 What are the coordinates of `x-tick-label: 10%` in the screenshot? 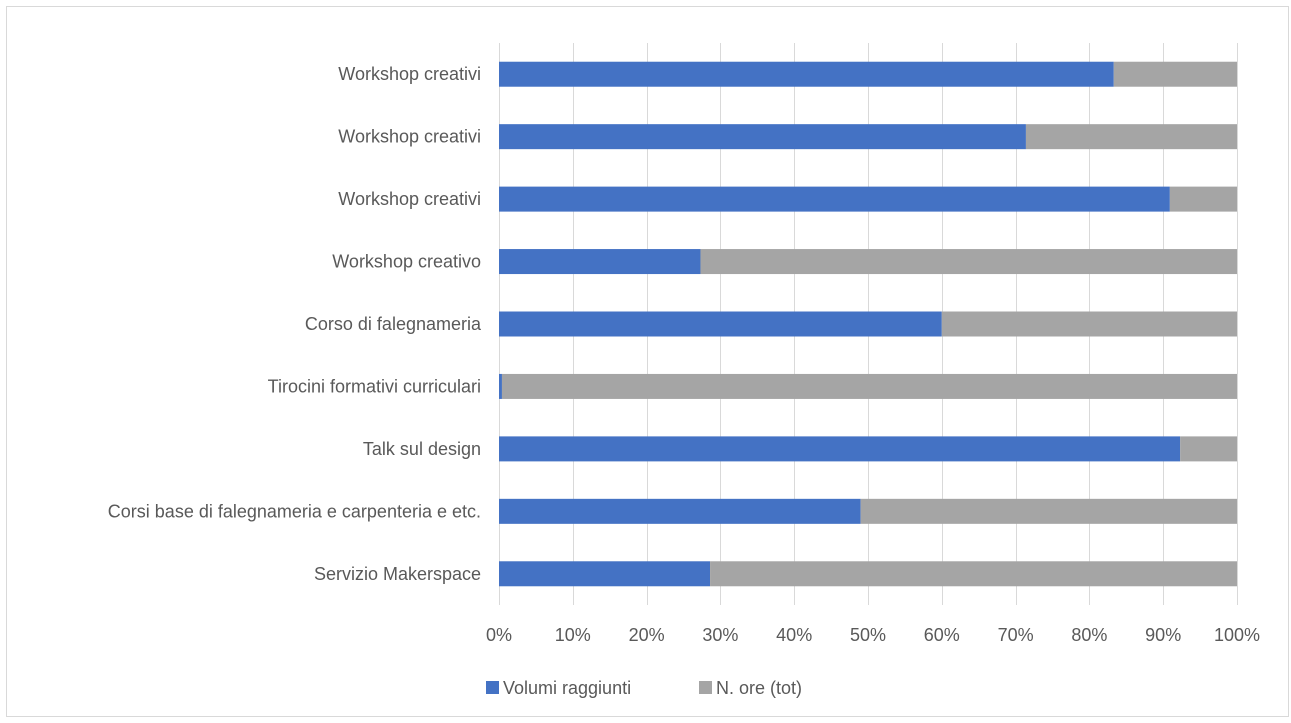 It's located at (573, 635).